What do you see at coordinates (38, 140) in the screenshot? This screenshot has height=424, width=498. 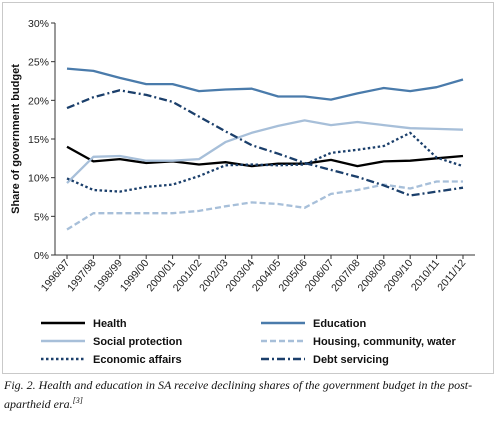 I see `y-tick-label: 15%` at bounding box center [38, 140].